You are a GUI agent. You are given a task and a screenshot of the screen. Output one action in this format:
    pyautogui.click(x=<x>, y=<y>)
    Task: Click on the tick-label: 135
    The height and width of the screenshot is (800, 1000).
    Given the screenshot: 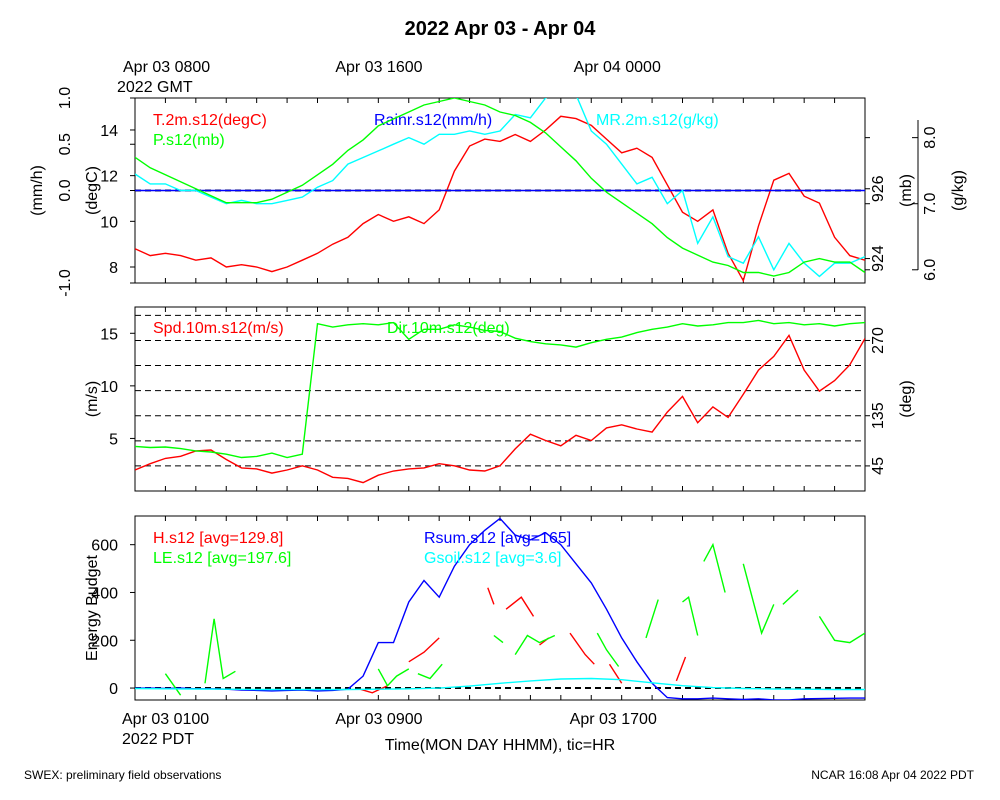 What is the action you would take?
    pyautogui.click(x=878, y=415)
    